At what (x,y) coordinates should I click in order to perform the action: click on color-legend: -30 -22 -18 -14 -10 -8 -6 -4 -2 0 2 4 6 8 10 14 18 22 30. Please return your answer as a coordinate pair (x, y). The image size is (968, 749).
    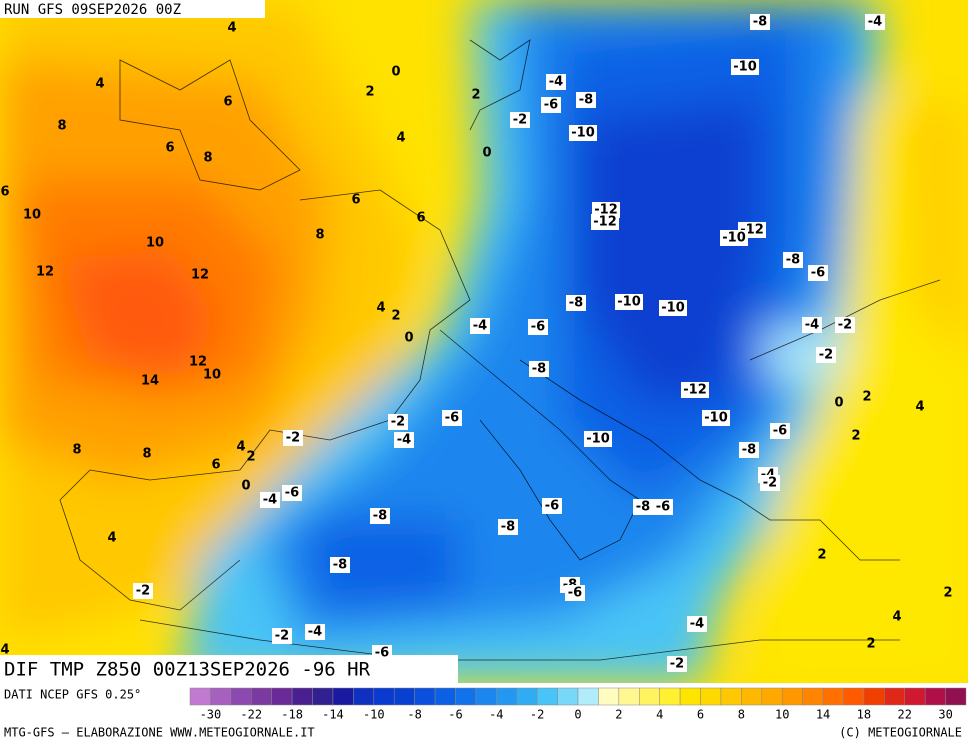
    Looking at the image, I should click on (578, 704).